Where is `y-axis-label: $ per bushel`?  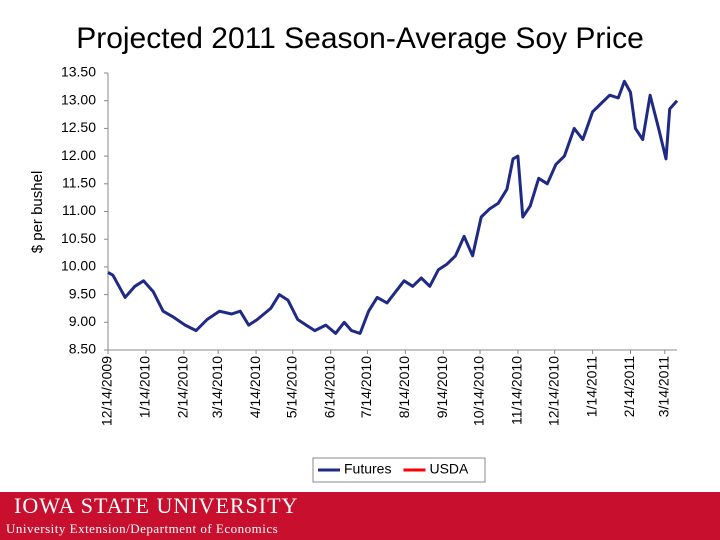
y-axis-label: $ per bushel is located at coordinates (37, 212).